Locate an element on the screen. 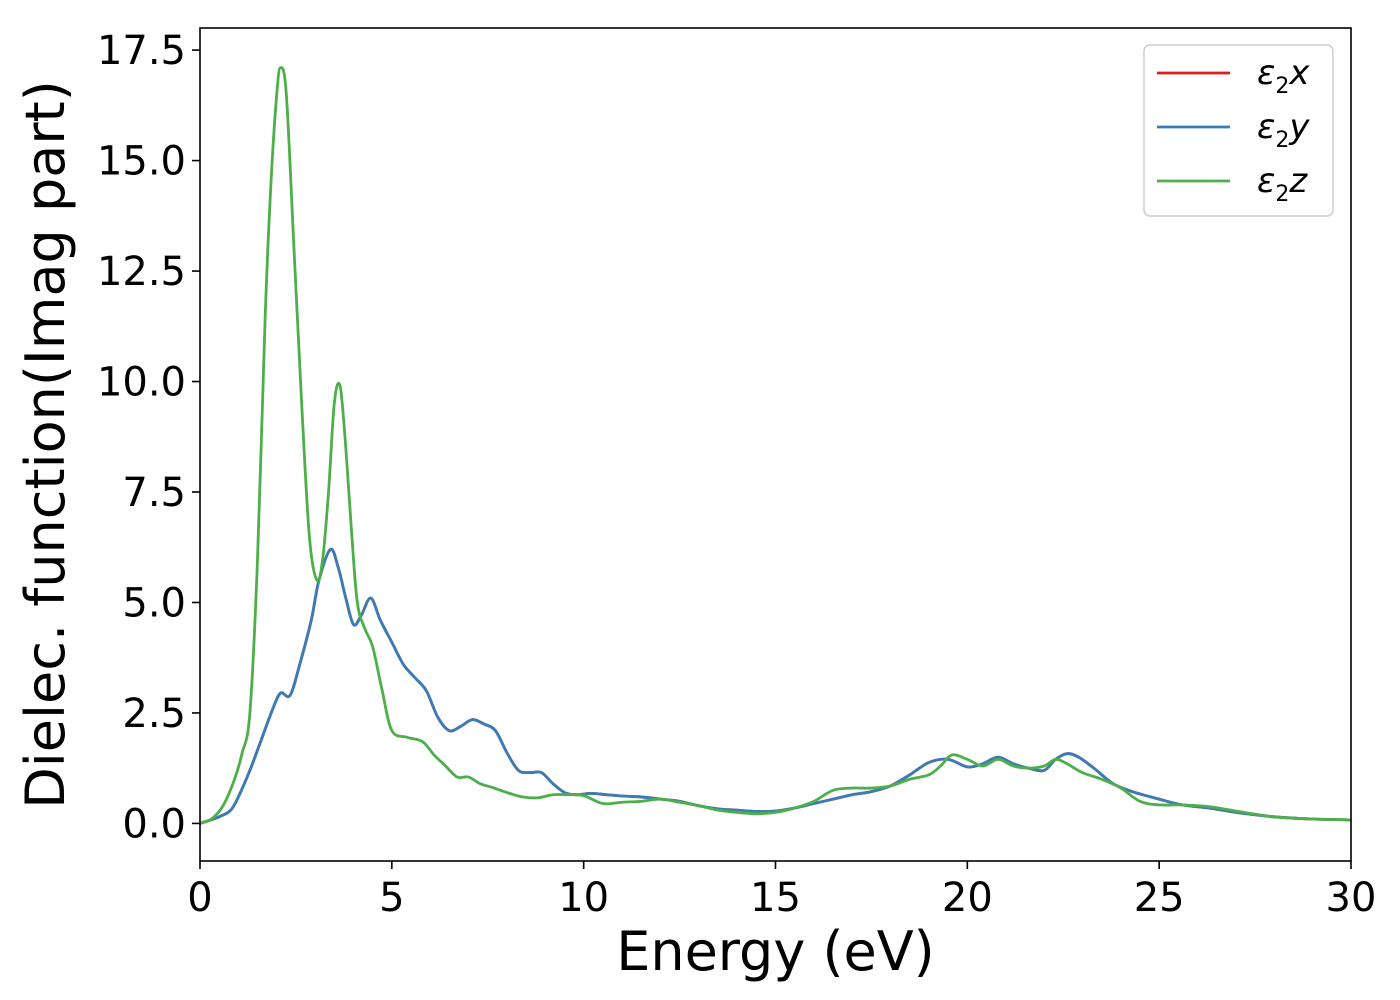 This screenshot has height=1000, width=1400. y-axis-title: Dielec. function(Imag part) is located at coordinates (45, 444).